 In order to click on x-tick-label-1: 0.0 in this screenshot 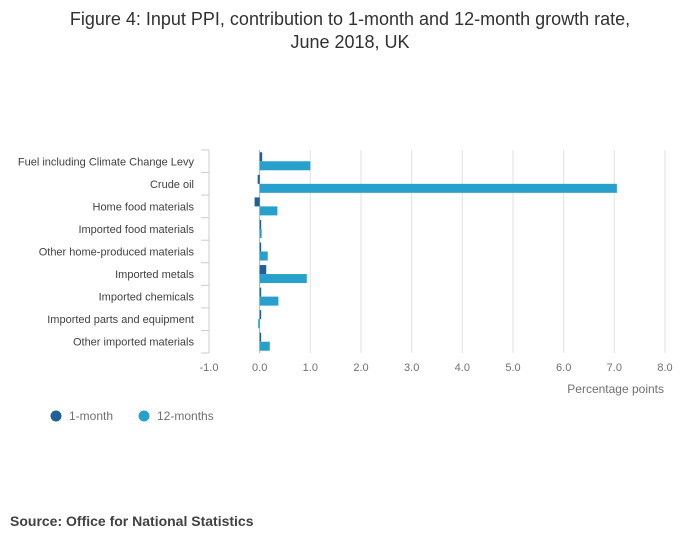, I will do `click(259, 368)`.